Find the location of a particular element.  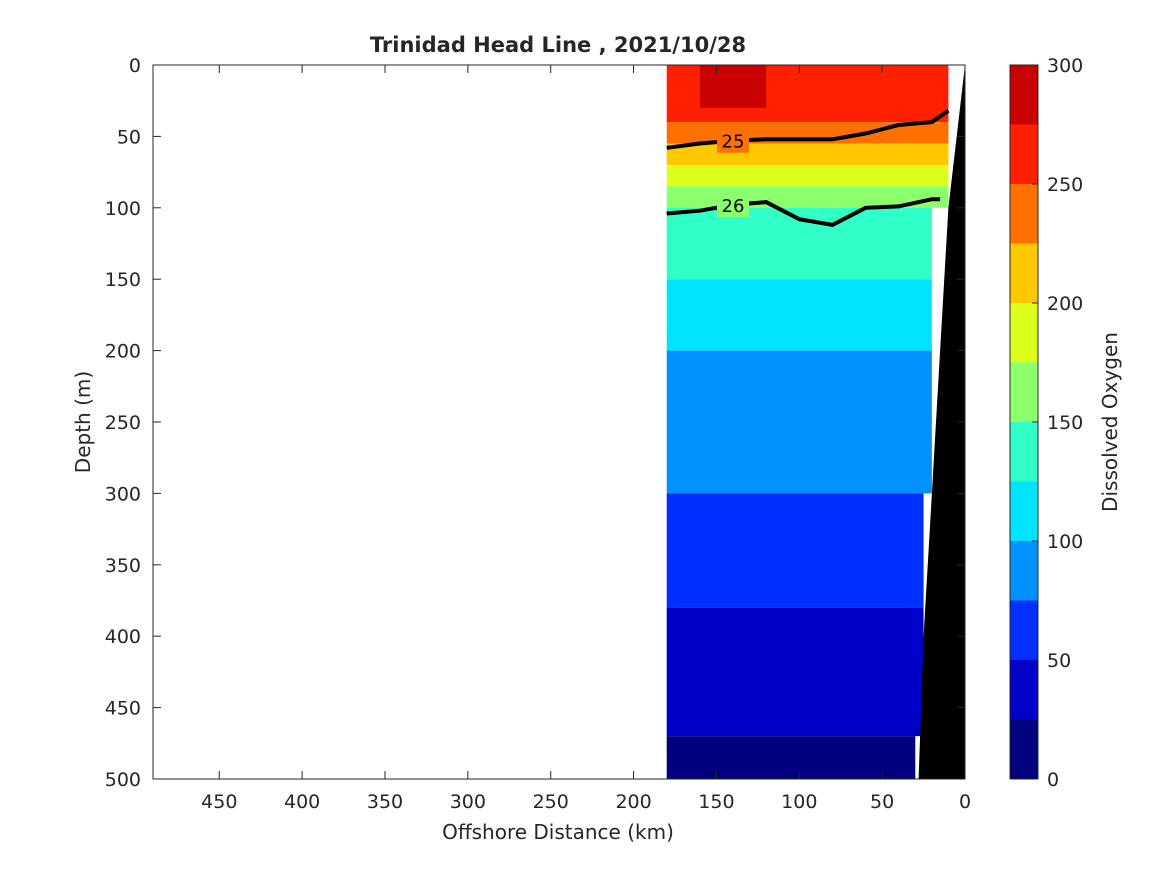

x-tick-label: 250 is located at coordinates (551, 802).